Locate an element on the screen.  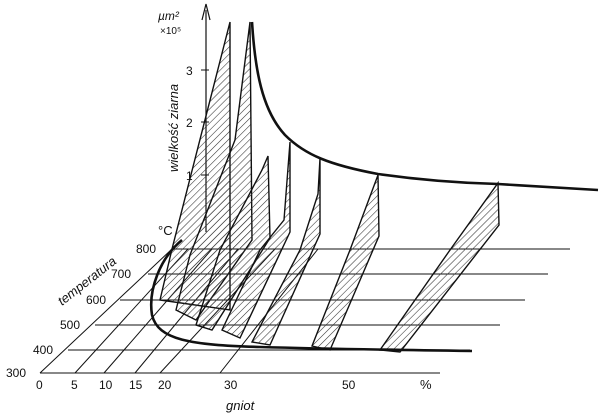
temp-tick-800: 800 is located at coordinates (146, 249).